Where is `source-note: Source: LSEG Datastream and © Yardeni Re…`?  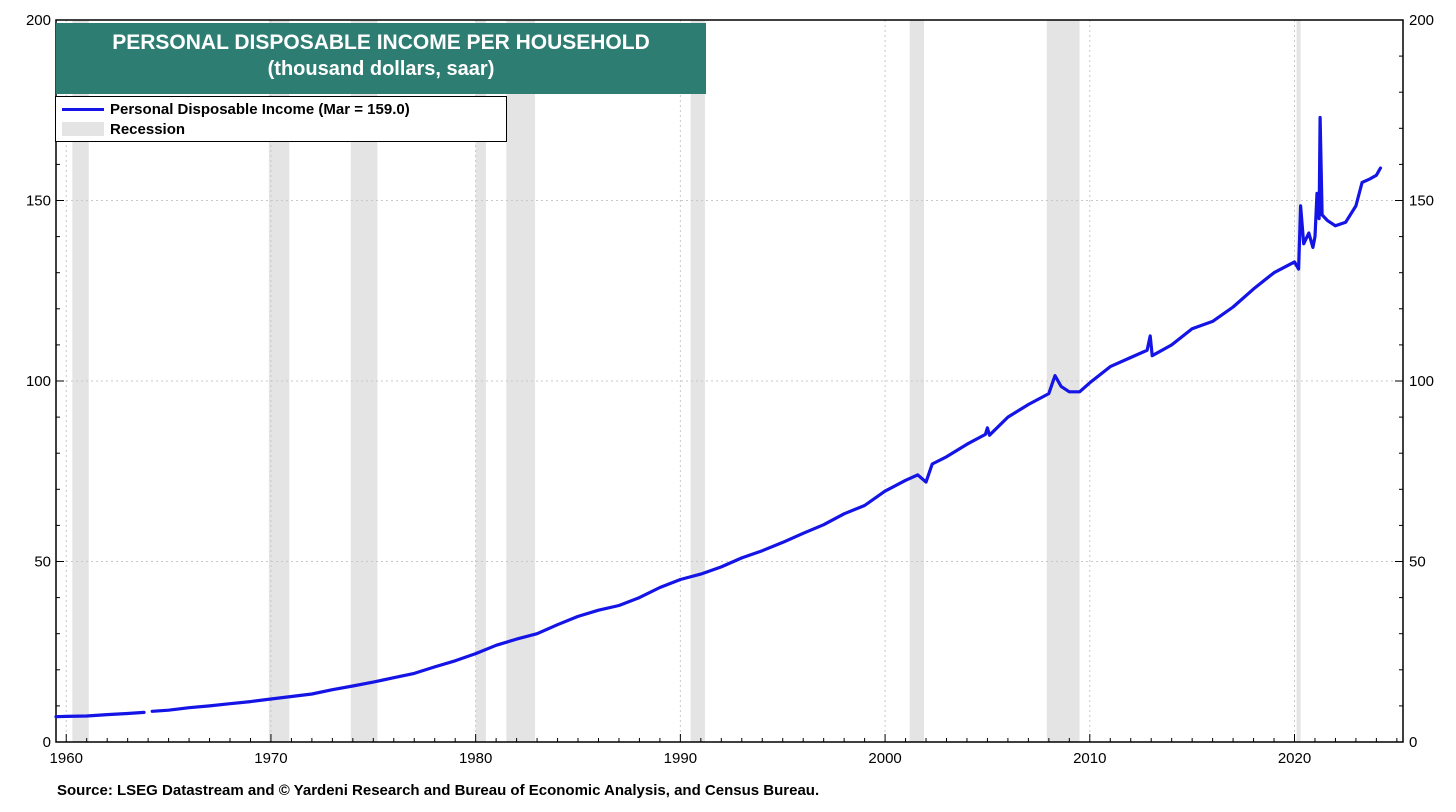 source-note: Source: LSEG Datastream and © Yardeni Re… is located at coordinates (438, 790).